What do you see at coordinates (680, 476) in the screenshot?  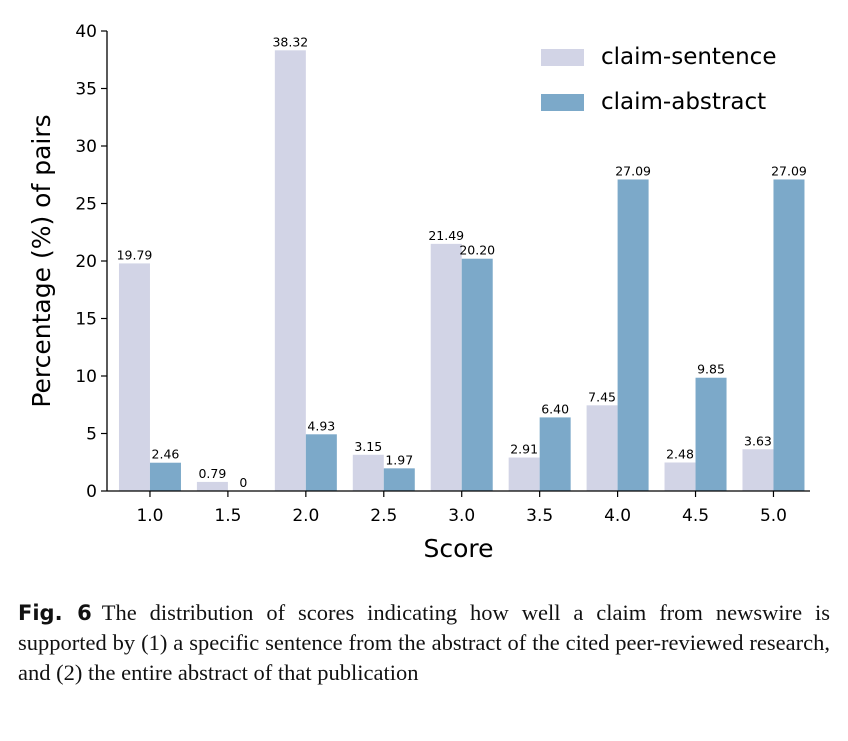 I see `bar-claim-sentence-4.5` at bounding box center [680, 476].